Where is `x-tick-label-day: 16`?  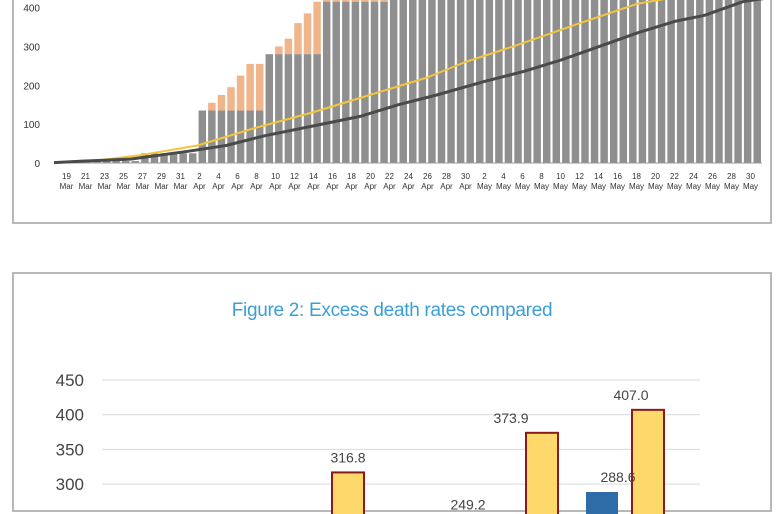 x-tick-label-day: 16 is located at coordinates (332, 176).